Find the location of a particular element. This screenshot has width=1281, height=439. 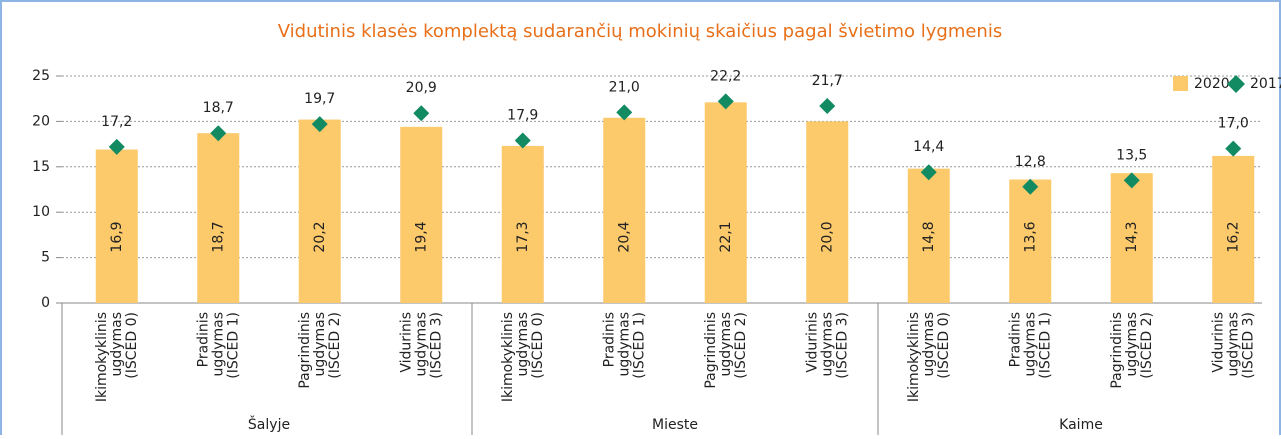

marker-value-label: 17,9 is located at coordinates (522, 115).